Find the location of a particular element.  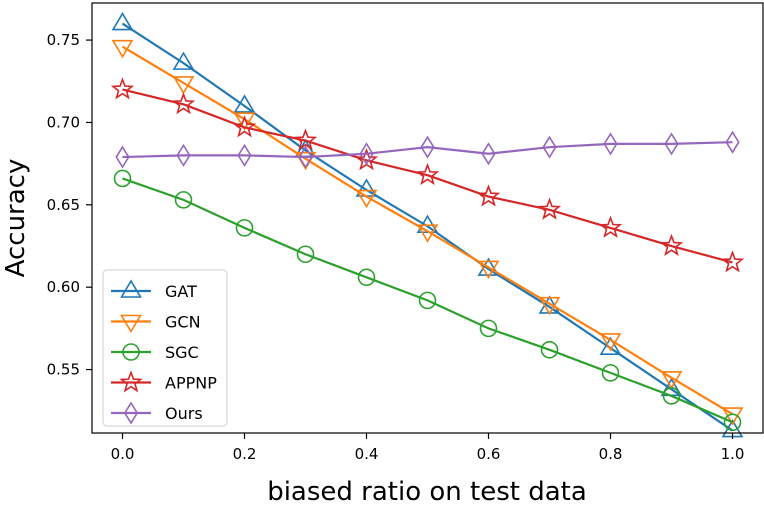

x-tick-label: 0.8 is located at coordinates (611, 454).